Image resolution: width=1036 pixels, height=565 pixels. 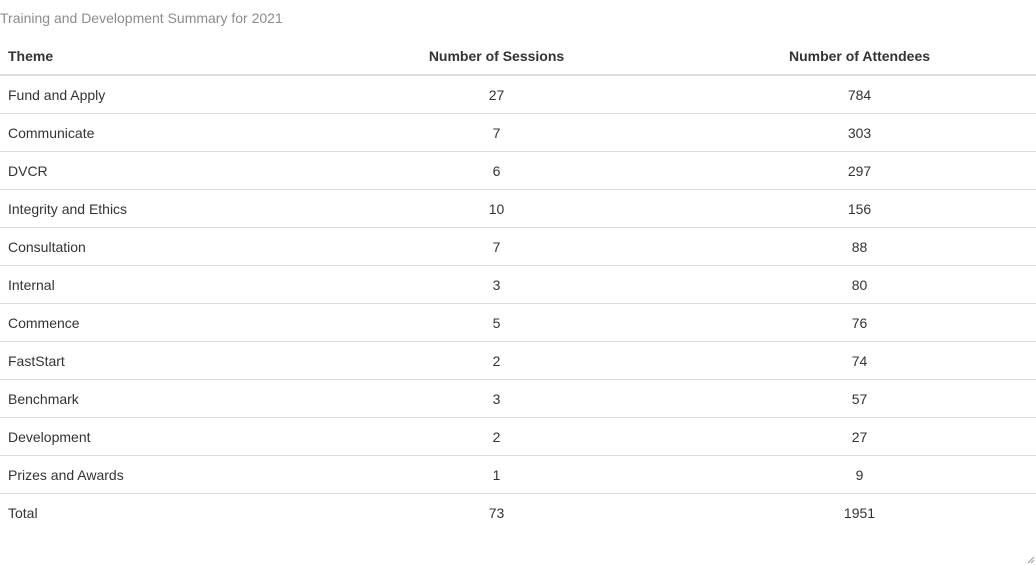 I want to click on theme-cell: Communicate, so click(x=155, y=132).